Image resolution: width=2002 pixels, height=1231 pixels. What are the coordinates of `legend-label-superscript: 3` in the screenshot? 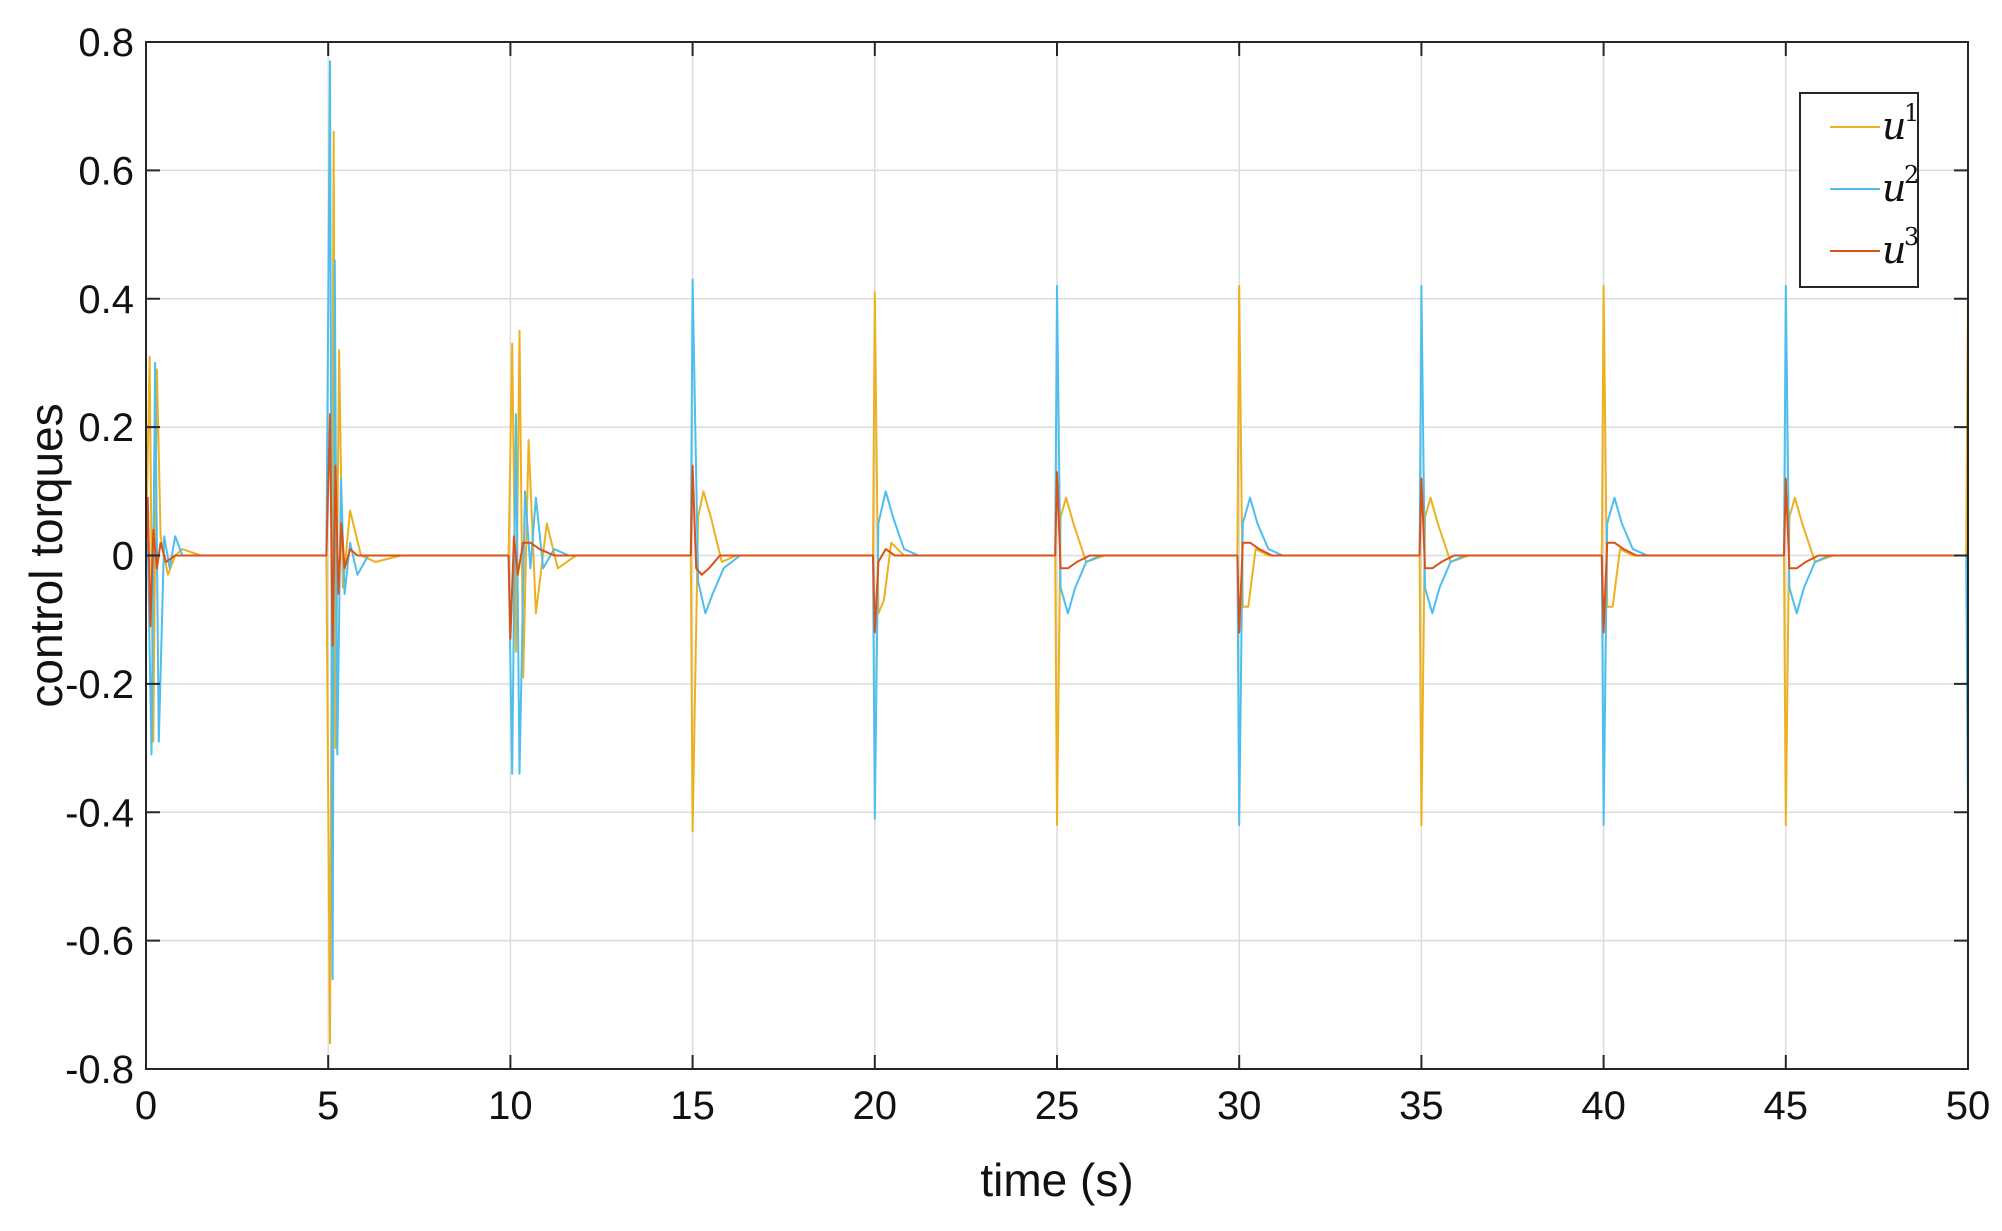 It's located at (1911, 237).